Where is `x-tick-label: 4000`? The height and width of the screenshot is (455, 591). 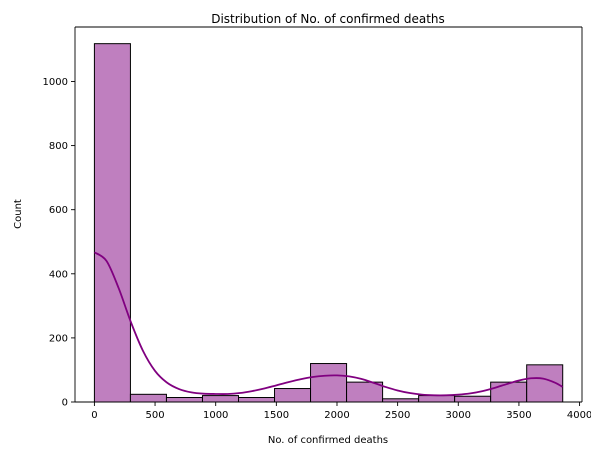
x-tick-label: 4000 is located at coordinates (579, 415).